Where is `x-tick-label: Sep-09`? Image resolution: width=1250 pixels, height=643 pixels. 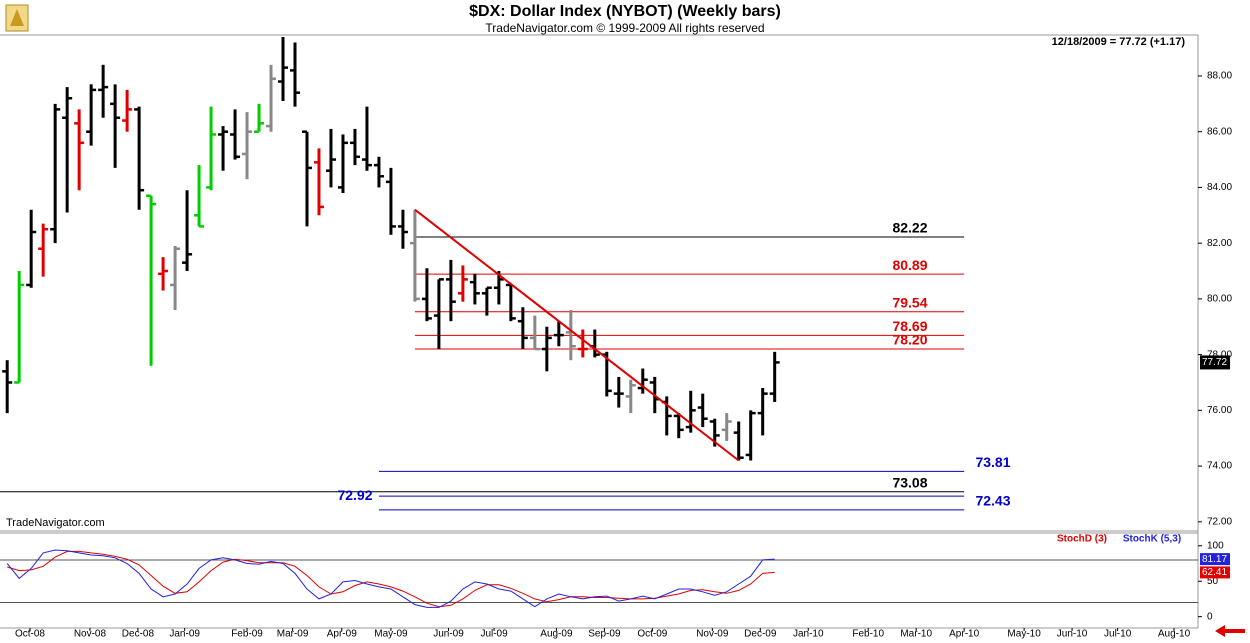
x-tick-label: Sep-09 is located at coordinates (604, 634).